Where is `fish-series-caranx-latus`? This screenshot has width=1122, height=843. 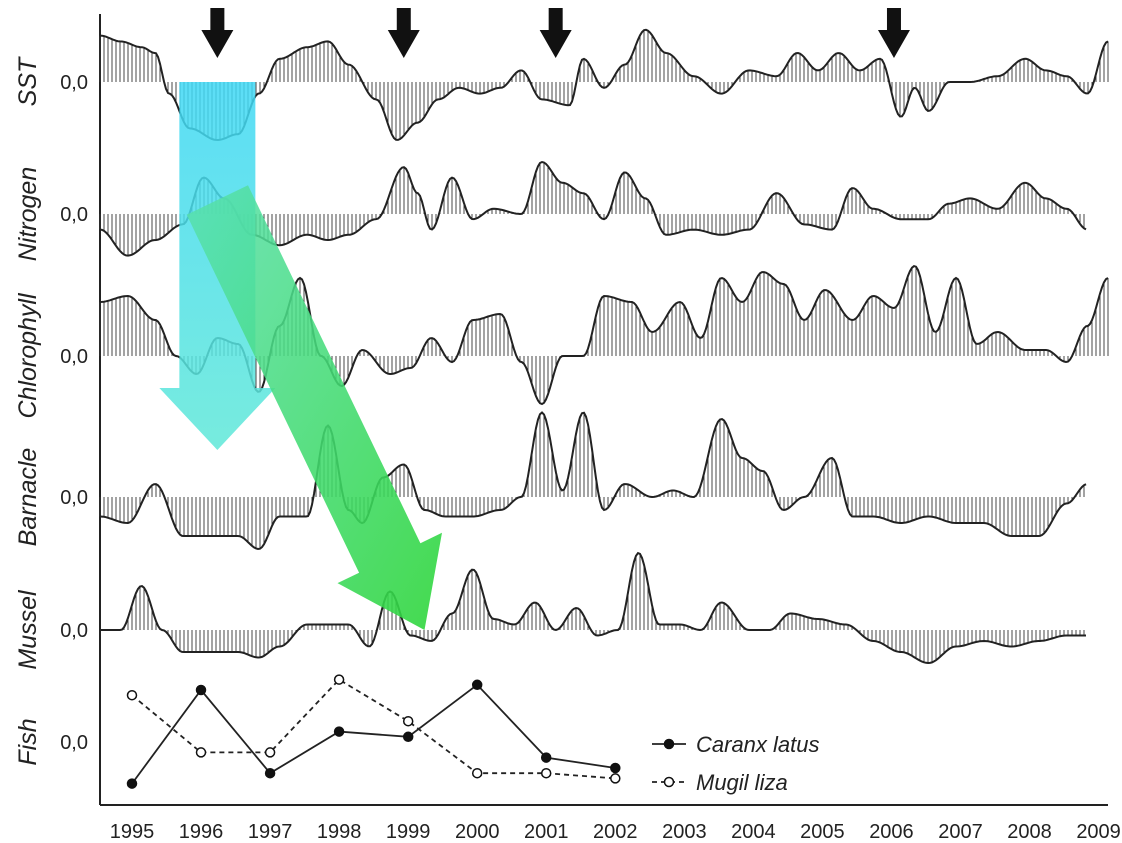
fish-series-caranx-latus is located at coordinates (373, 734).